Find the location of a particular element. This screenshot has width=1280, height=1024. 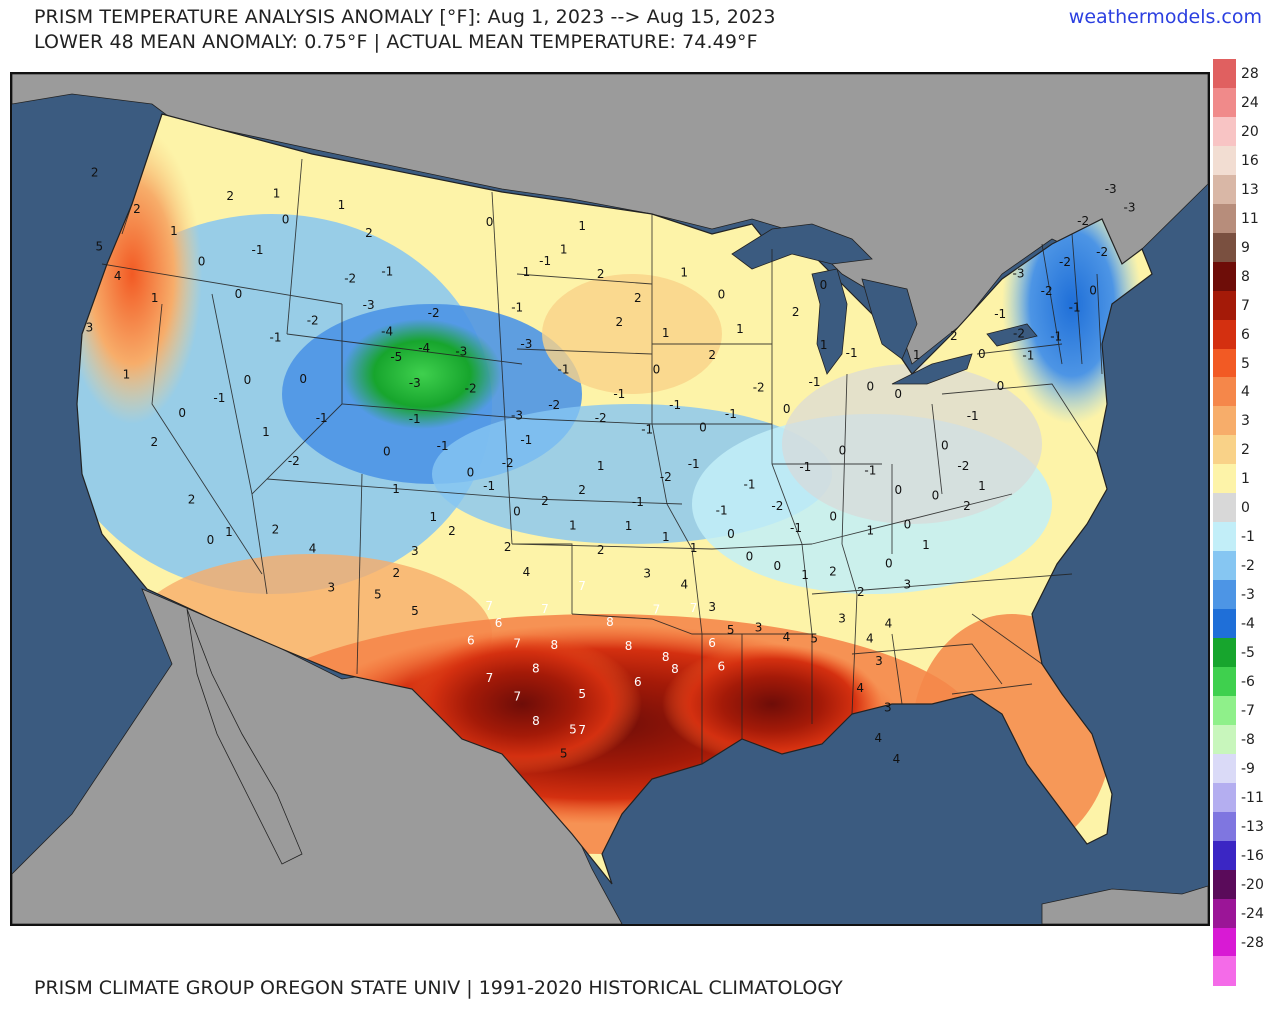

scale-tick-label: -9 is located at coordinates (1248, 768).